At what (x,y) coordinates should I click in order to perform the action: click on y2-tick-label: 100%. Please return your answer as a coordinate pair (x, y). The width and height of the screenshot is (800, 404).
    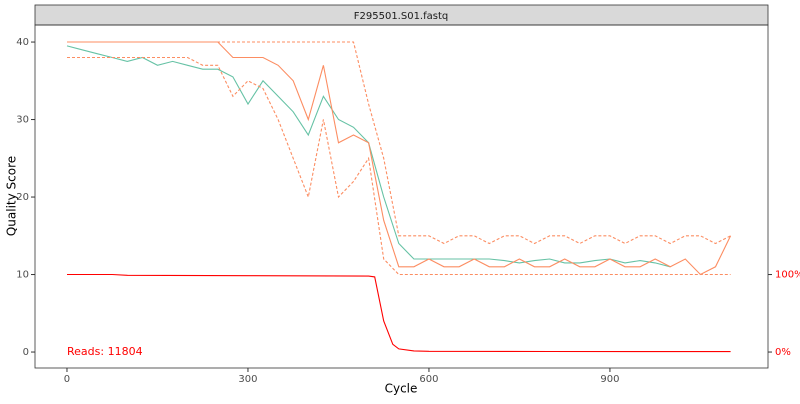
    Looking at the image, I should click on (787, 275).